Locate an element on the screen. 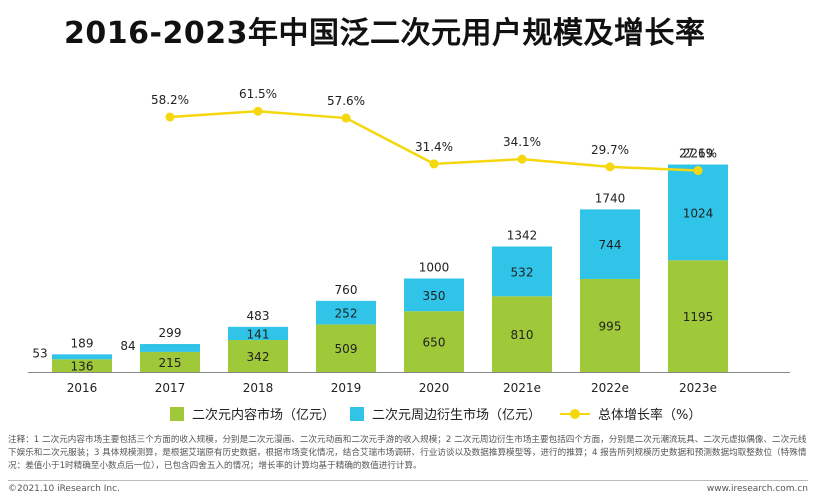  label-derivative-2022e: 744 is located at coordinates (610, 245).